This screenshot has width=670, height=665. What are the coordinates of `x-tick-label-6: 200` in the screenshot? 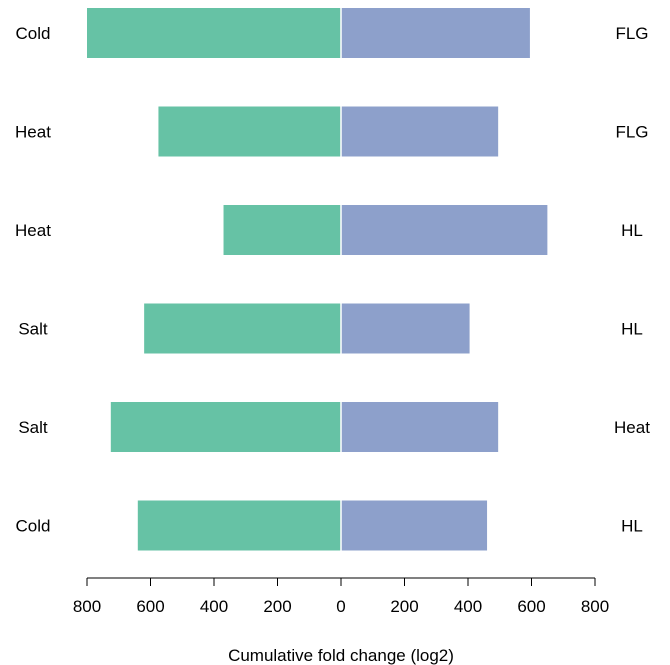 It's located at (404, 606).